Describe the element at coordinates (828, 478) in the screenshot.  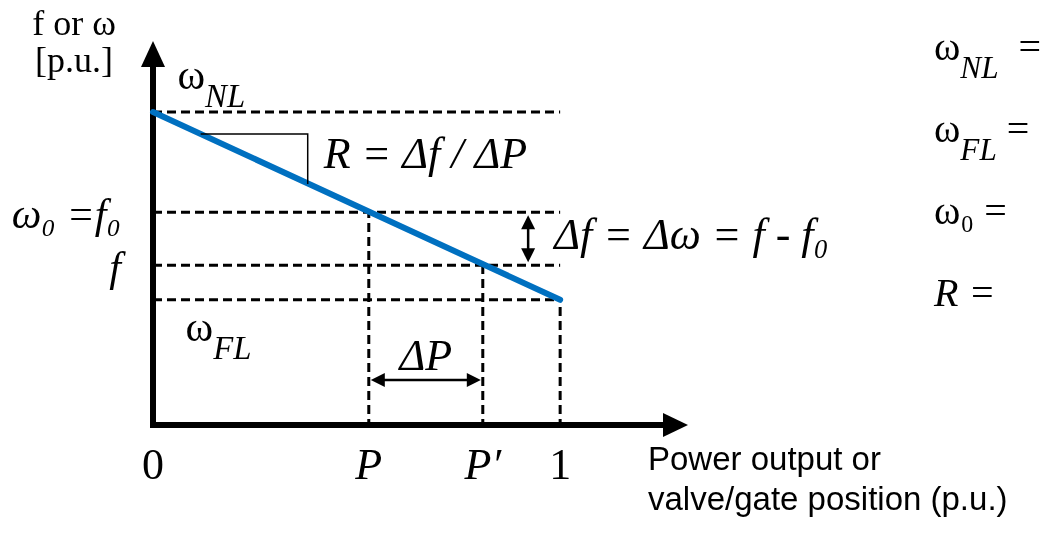
I see `x-axis-title: Power output or valve/gate position (p.u.)` at that location.